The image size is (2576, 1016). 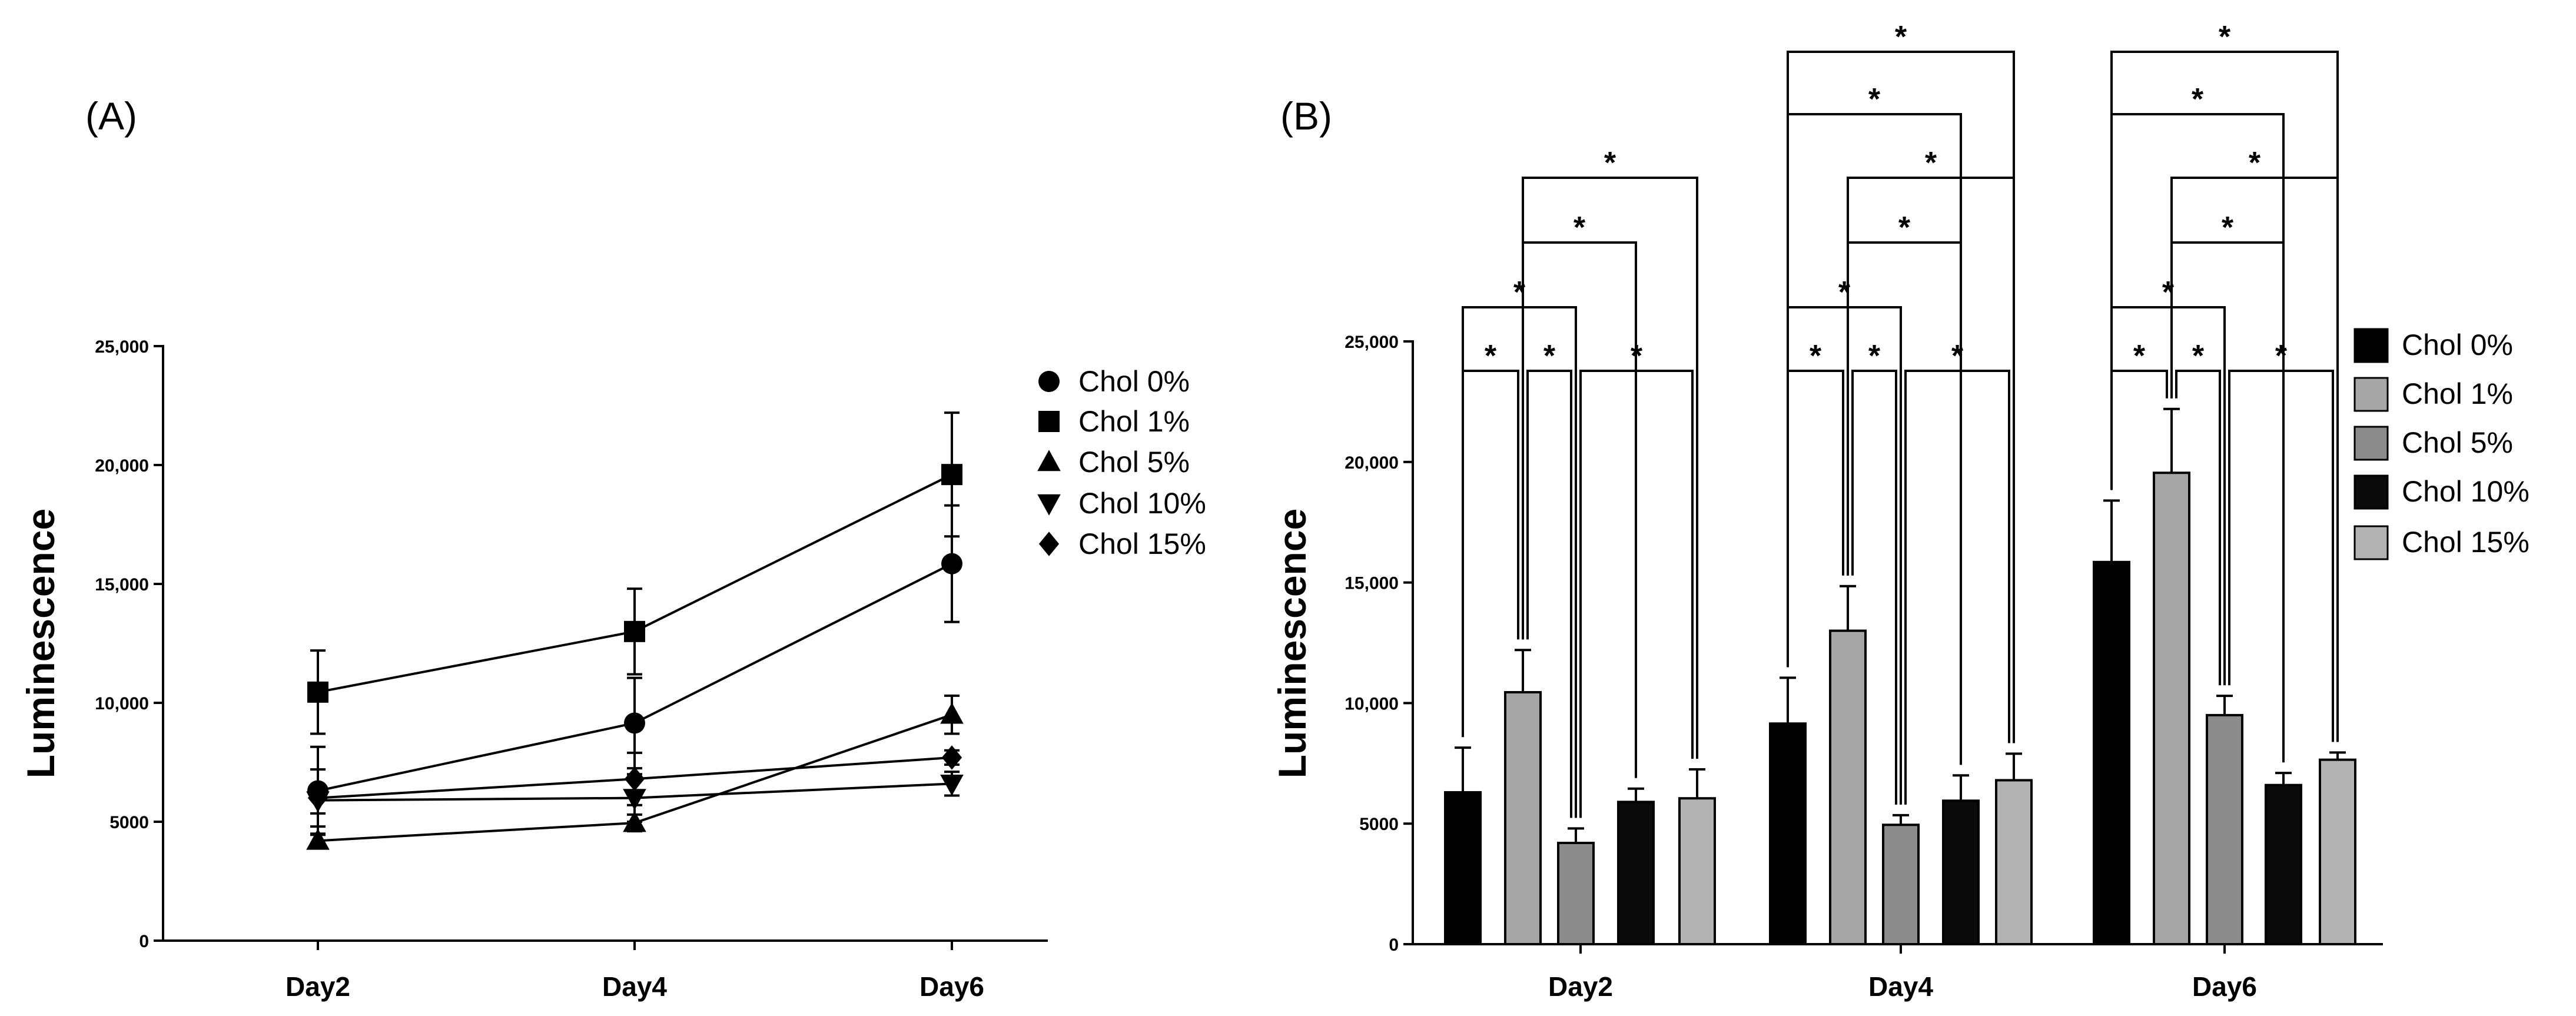 What do you see at coordinates (129, 822) in the screenshot?
I see `panel-a-y-tick-label: 5000` at bounding box center [129, 822].